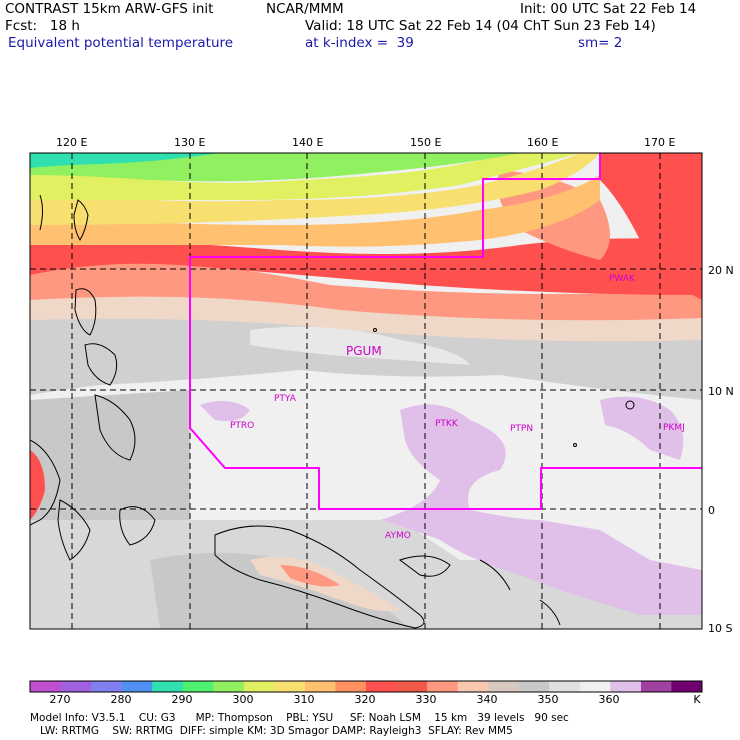  I want to click on lon-label-150: 150 E, so click(426, 142).